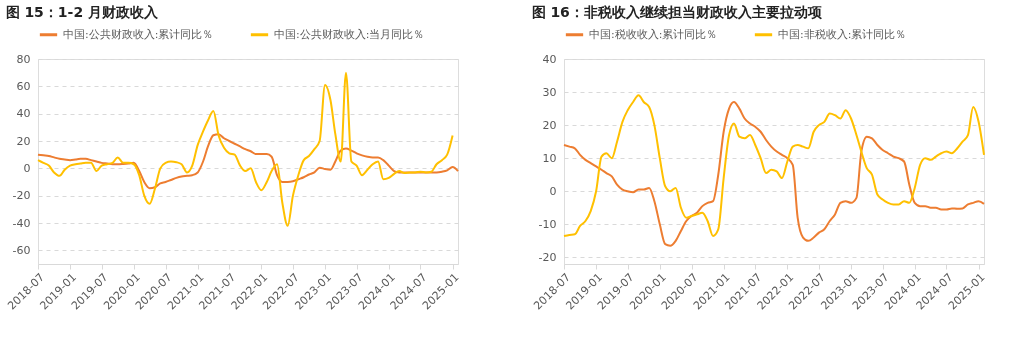  Describe the element at coordinates (547, 224) in the screenshot. I see `y-tick-label: -10` at that location.